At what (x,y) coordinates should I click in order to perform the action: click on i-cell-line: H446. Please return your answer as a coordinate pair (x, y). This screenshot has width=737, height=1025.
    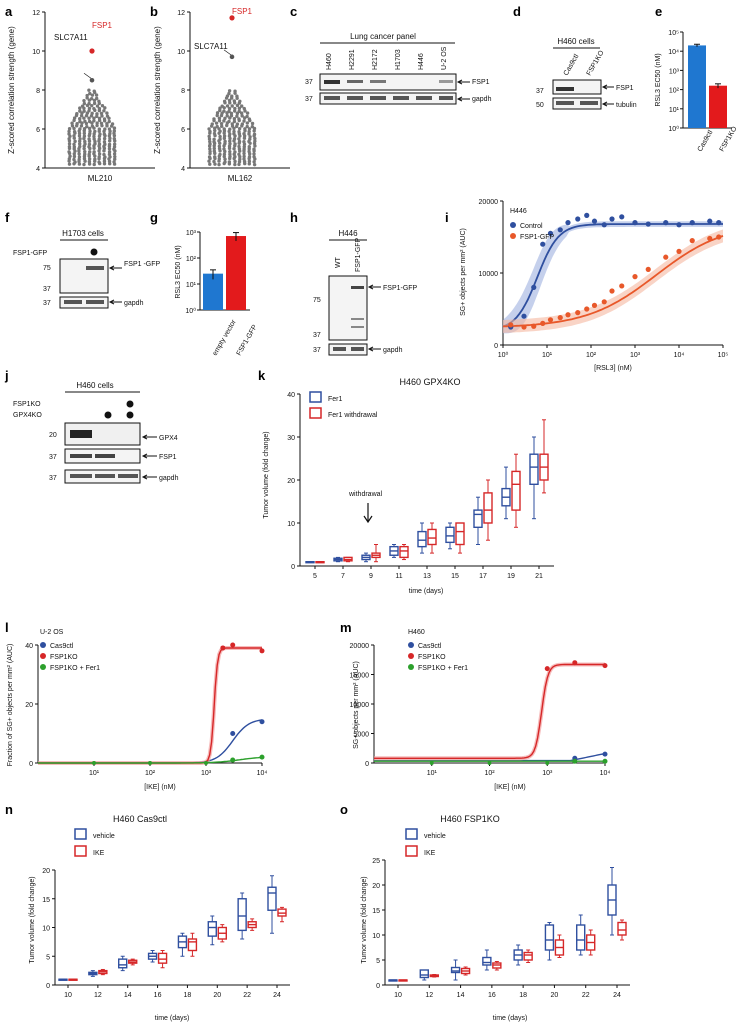
    Looking at the image, I should click on (518, 211).